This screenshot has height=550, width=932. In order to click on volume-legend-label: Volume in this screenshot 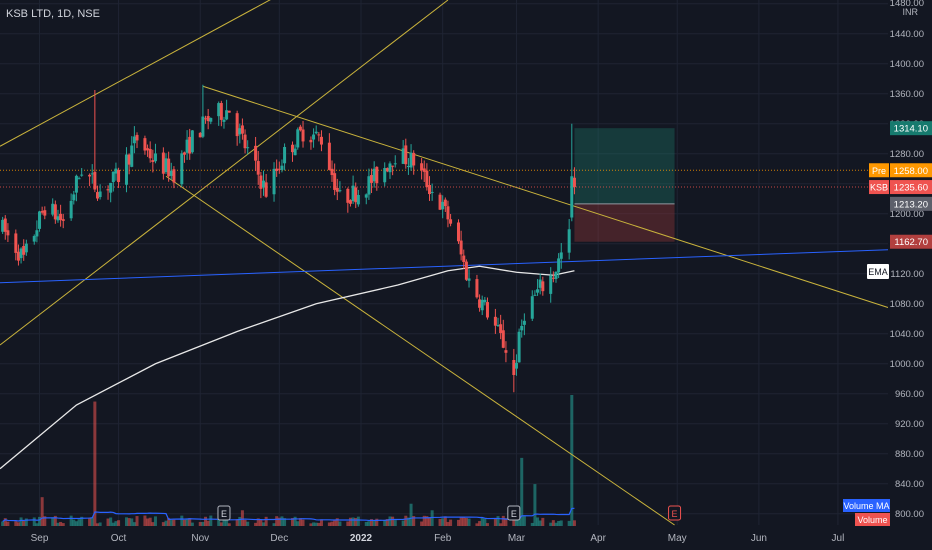, I will do `click(872, 520)`.